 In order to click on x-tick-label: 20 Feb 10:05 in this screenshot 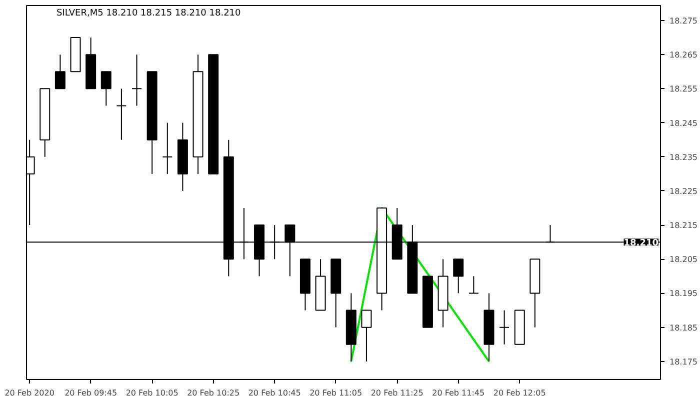, I will do `click(152, 393)`.